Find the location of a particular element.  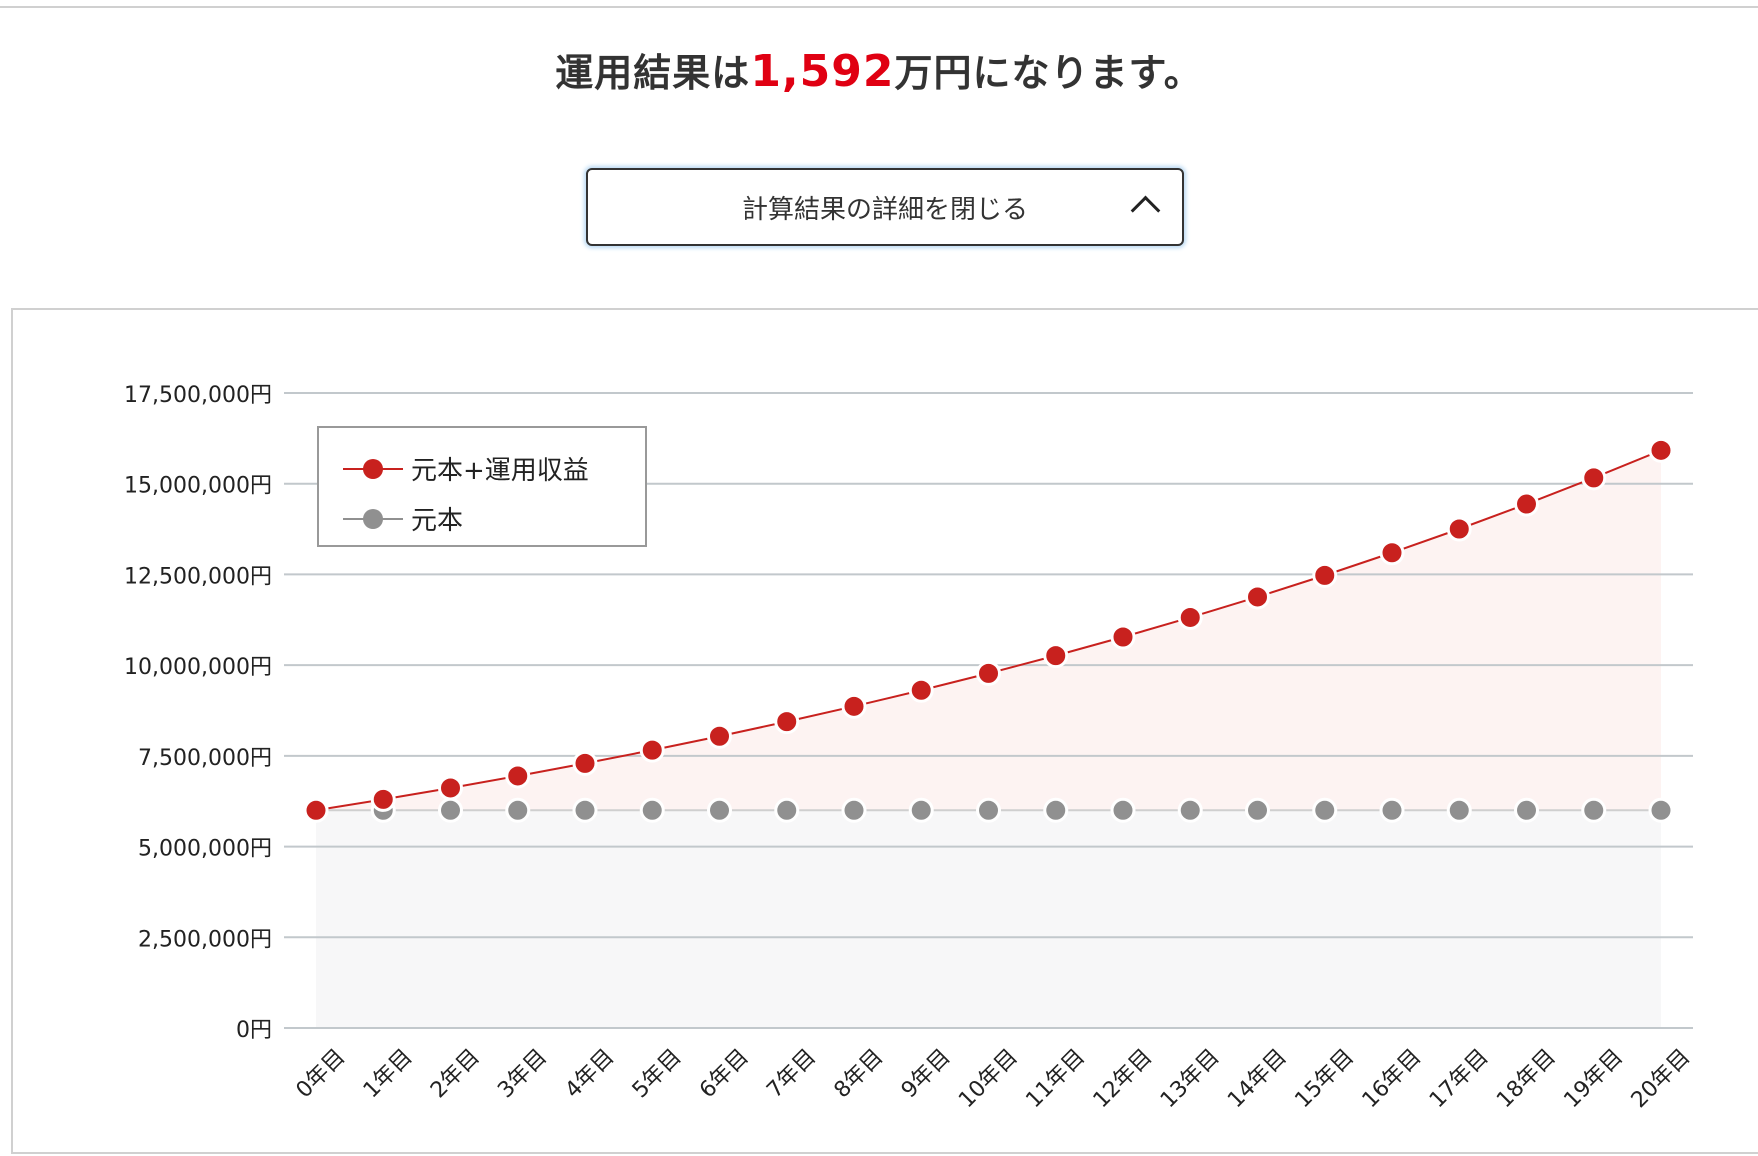

x-tick-label: 0年目 is located at coordinates (321, 1074).